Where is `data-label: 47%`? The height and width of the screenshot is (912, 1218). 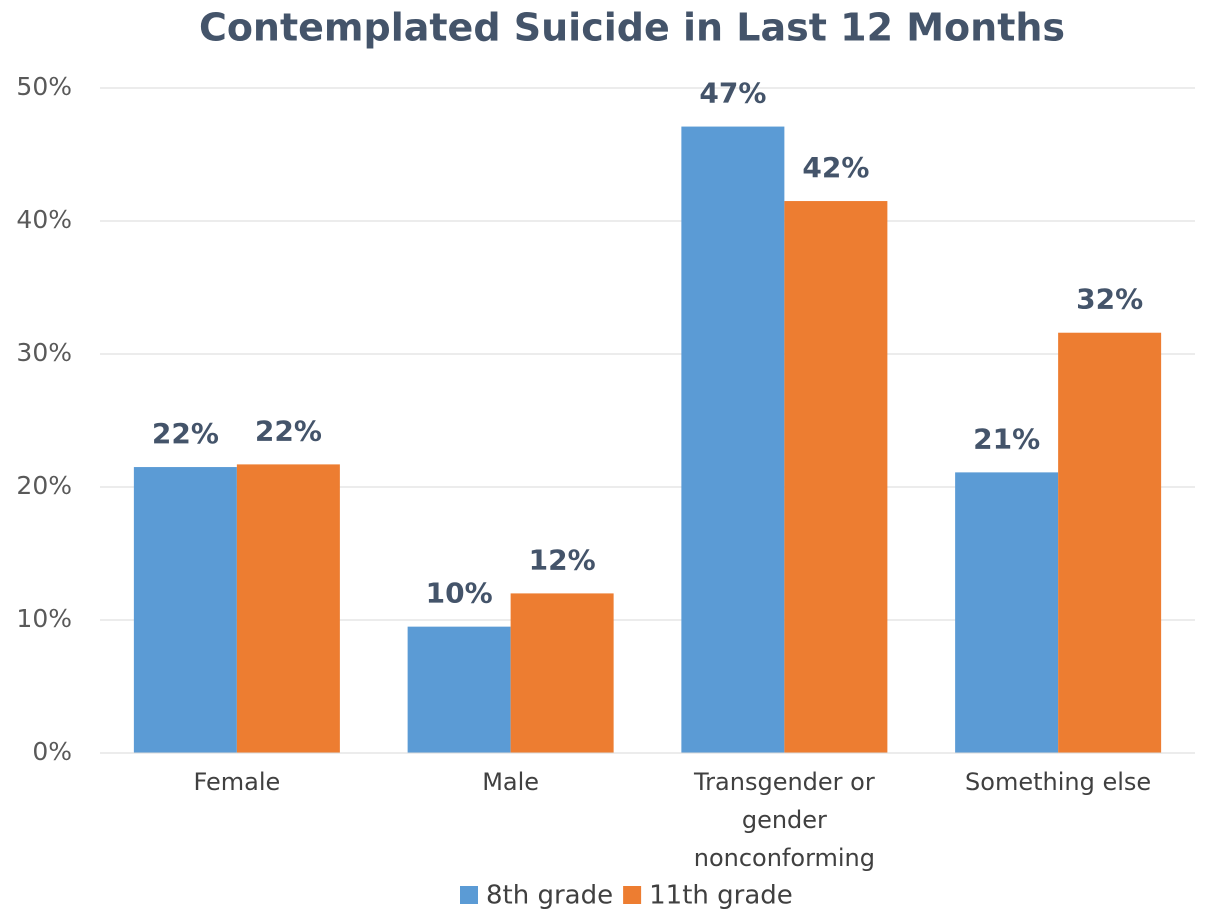 data-label: 47% is located at coordinates (732, 93).